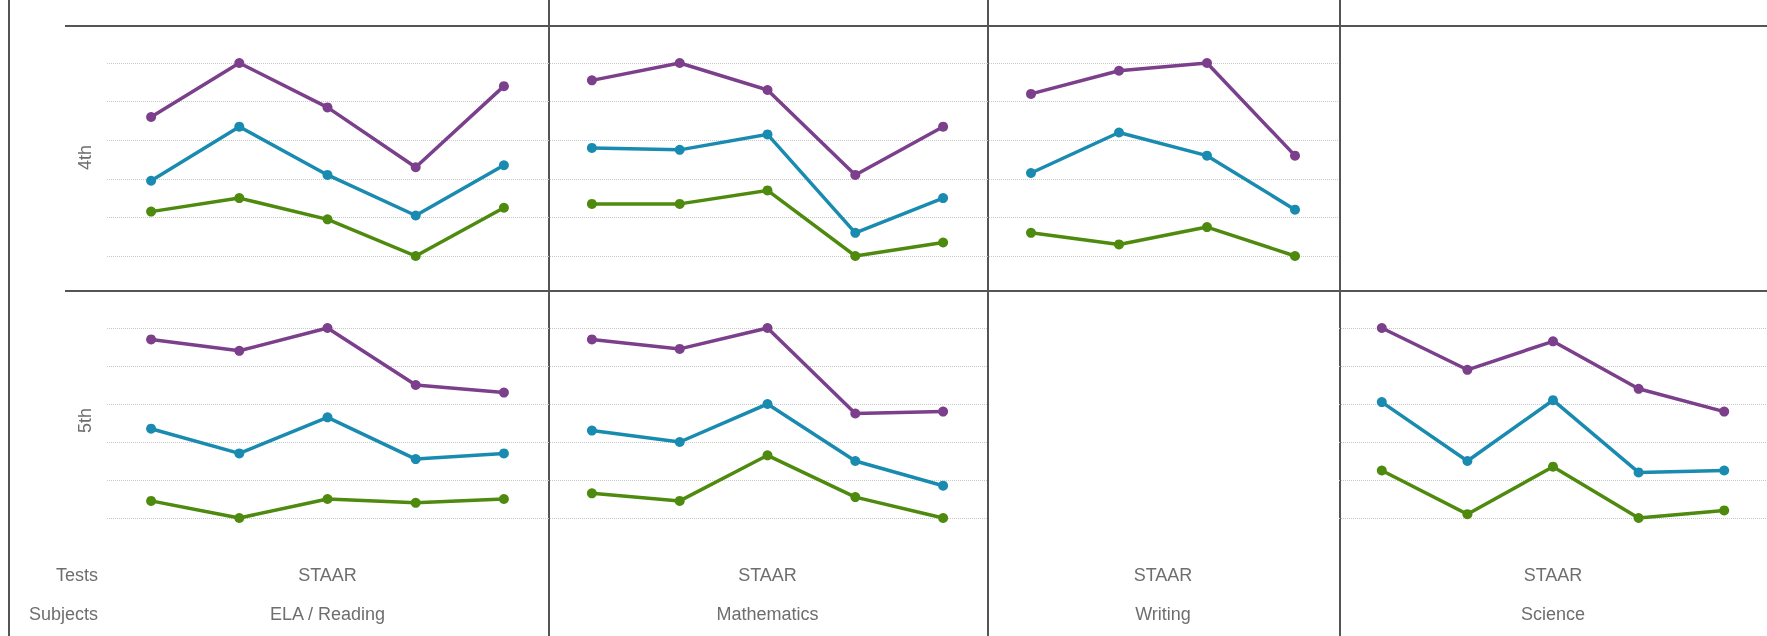 This screenshot has height=636, width=1767. Describe the element at coordinates (76, 575) in the screenshot. I see `text: Tests` at that location.